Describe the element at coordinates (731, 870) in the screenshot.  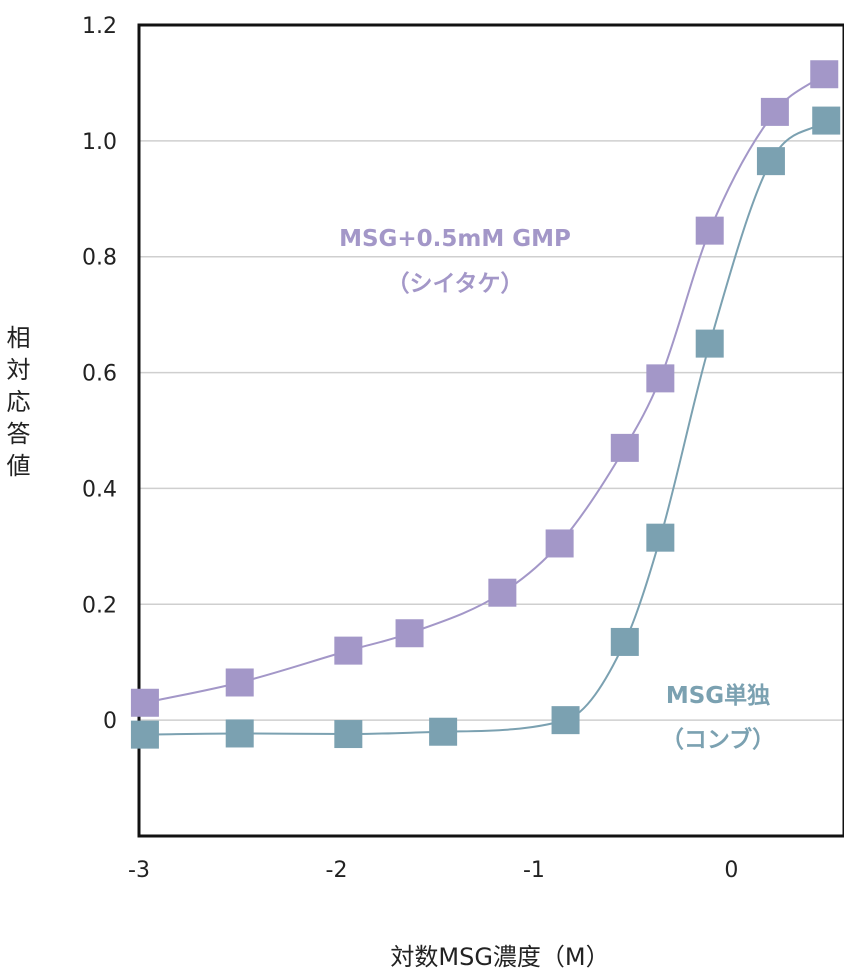
I see `x-tick-label-3: 0` at that location.